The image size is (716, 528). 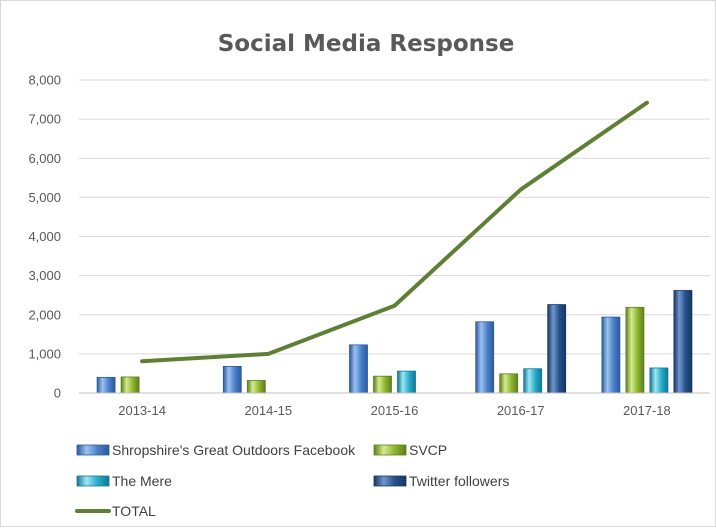 What do you see at coordinates (44, 353) in the screenshot?
I see `y-tick-label: 1,000` at bounding box center [44, 353].